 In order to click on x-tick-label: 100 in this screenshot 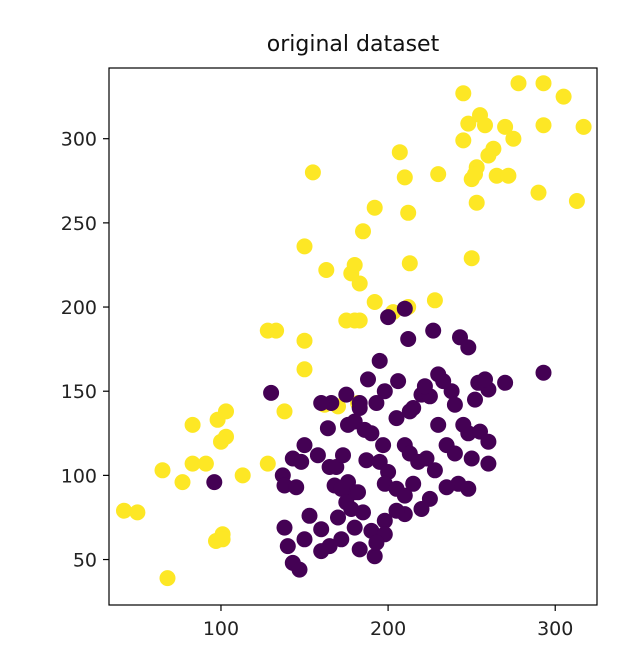, I will do `click(221, 629)`.